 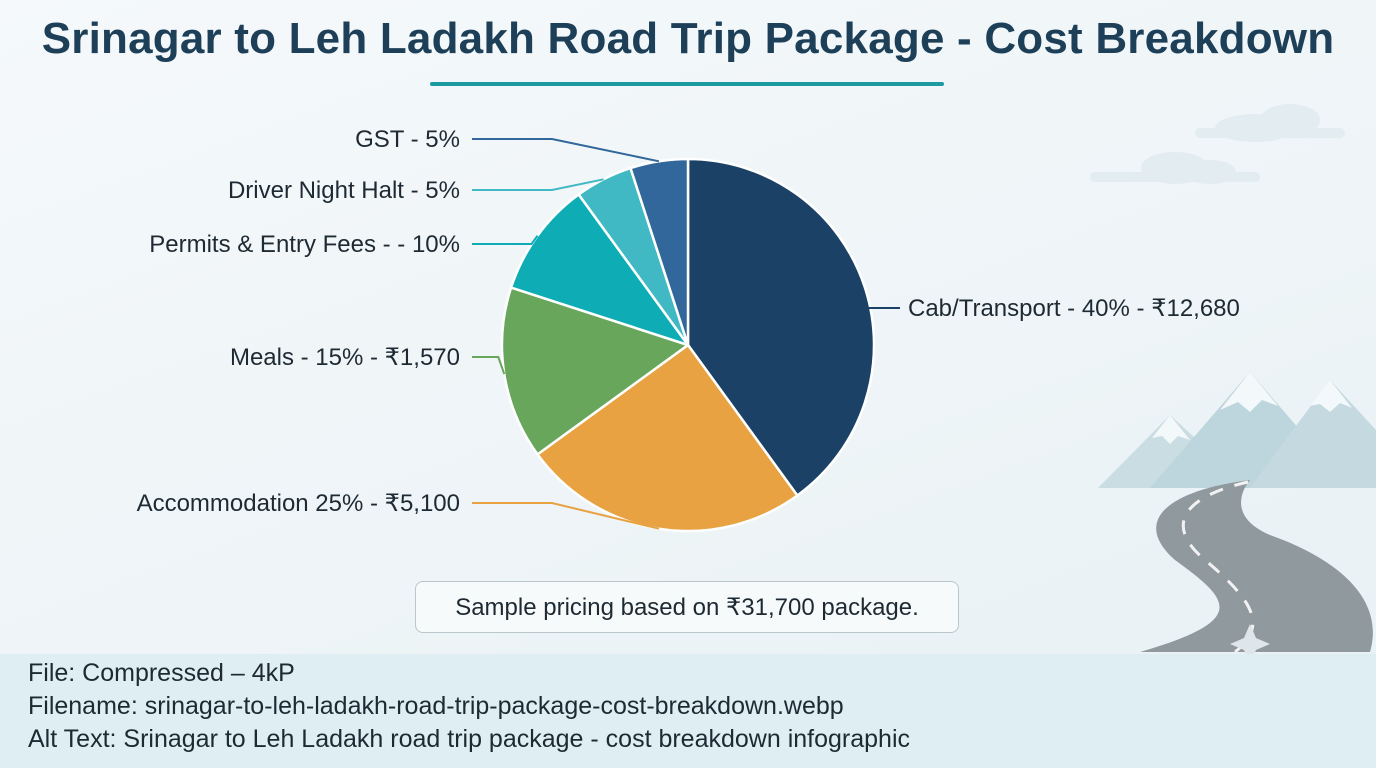 What do you see at coordinates (687, 84) in the screenshot?
I see `title-underline` at bounding box center [687, 84].